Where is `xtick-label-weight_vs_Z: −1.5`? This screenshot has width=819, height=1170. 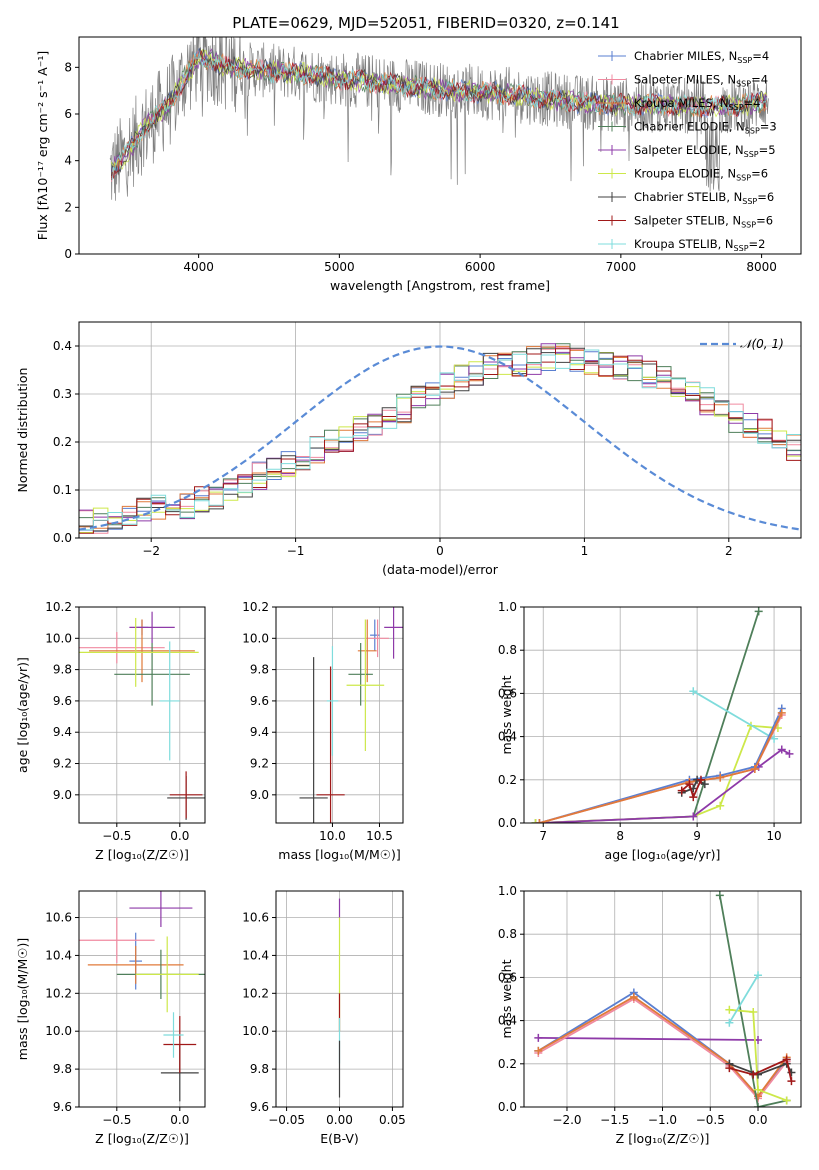 xtick-label-weight_vs_Z: −1.5 is located at coordinates (614, 1120).